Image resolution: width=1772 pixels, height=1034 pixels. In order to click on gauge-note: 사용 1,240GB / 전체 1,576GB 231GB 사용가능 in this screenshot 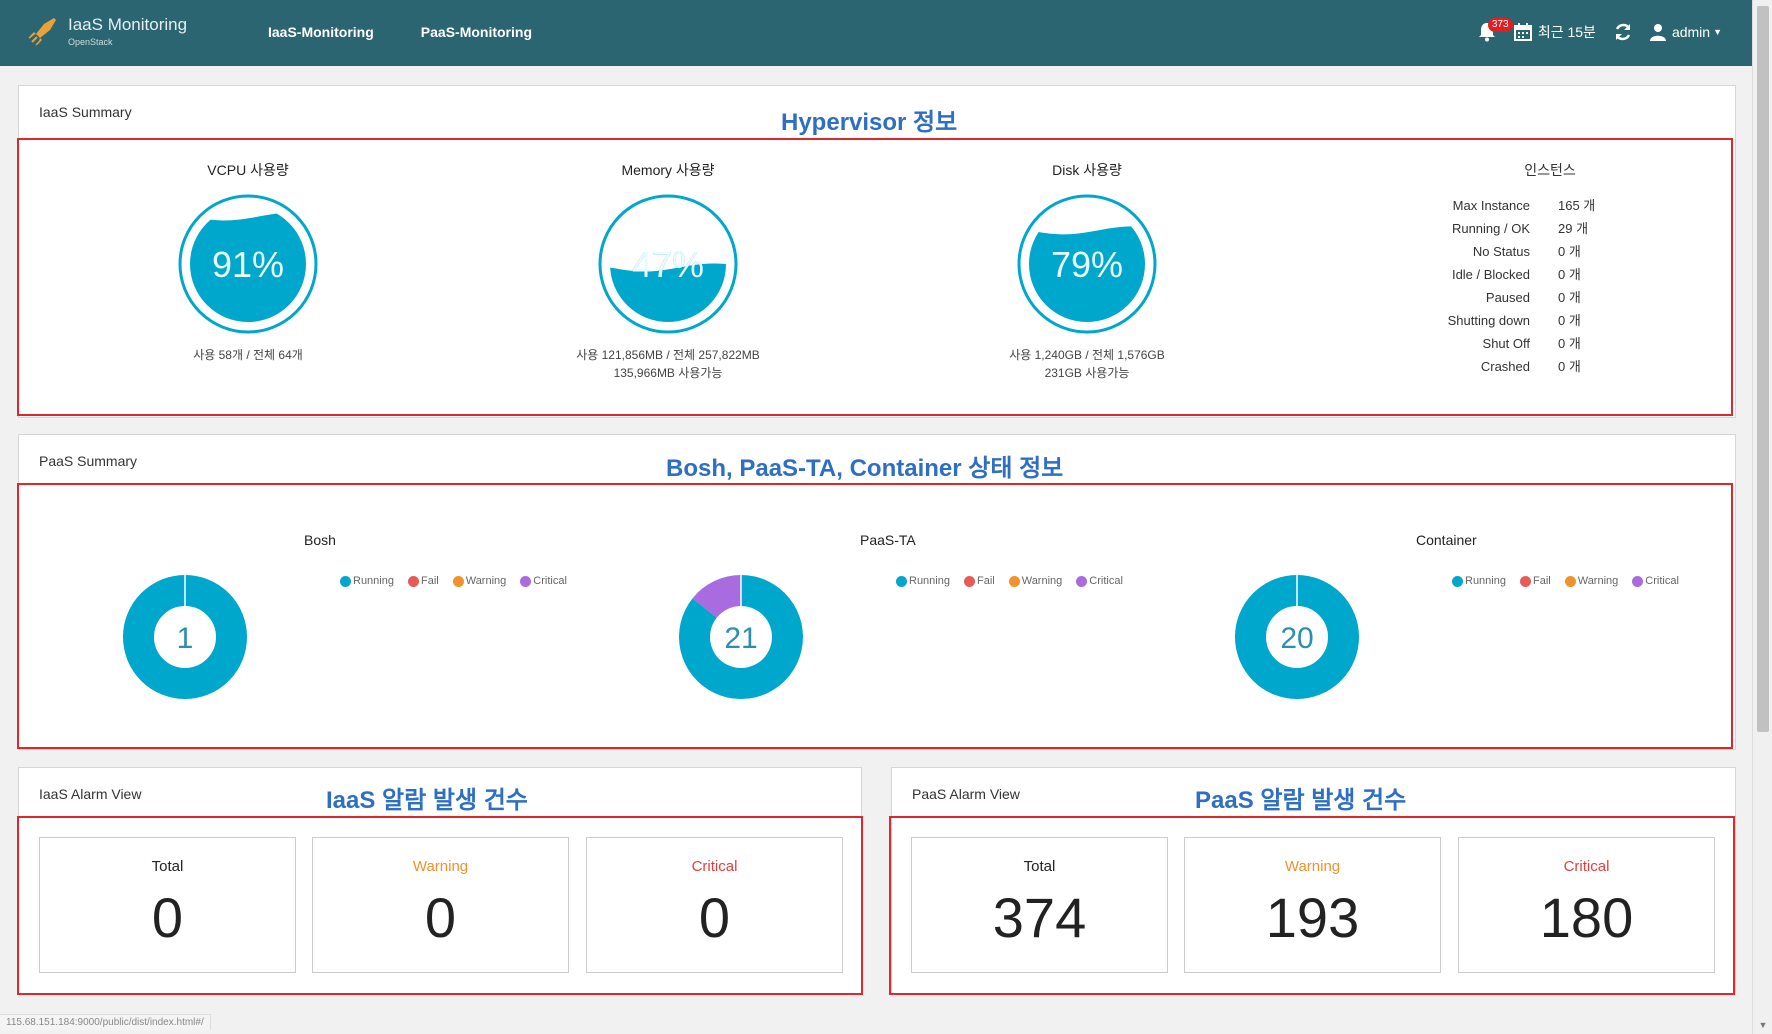, I will do `click(1087, 364)`.